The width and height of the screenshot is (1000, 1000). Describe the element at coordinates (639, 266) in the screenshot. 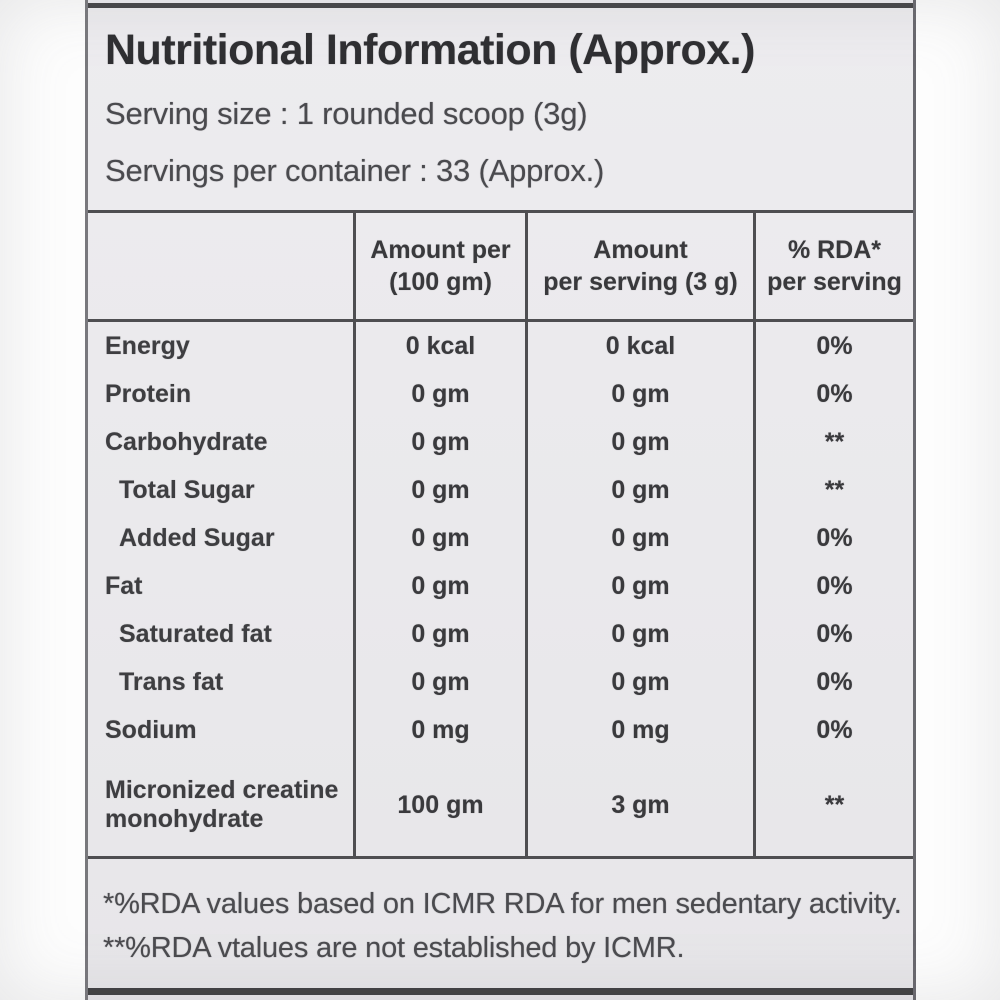

I see `header-amount-per-serving: Amount per serving (3 g)` at that location.